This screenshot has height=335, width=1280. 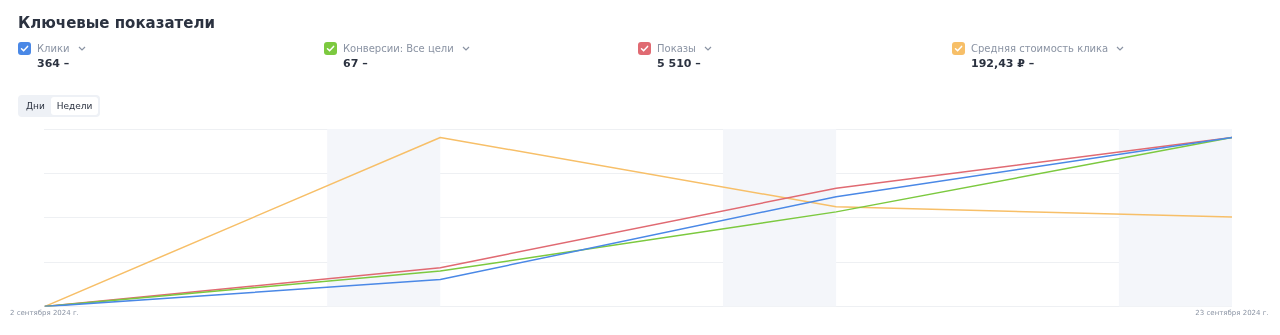 What do you see at coordinates (1040, 48) in the screenshot?
I see `legend-label: Средняя стоимость клика` at bounding box center [1040, 48].